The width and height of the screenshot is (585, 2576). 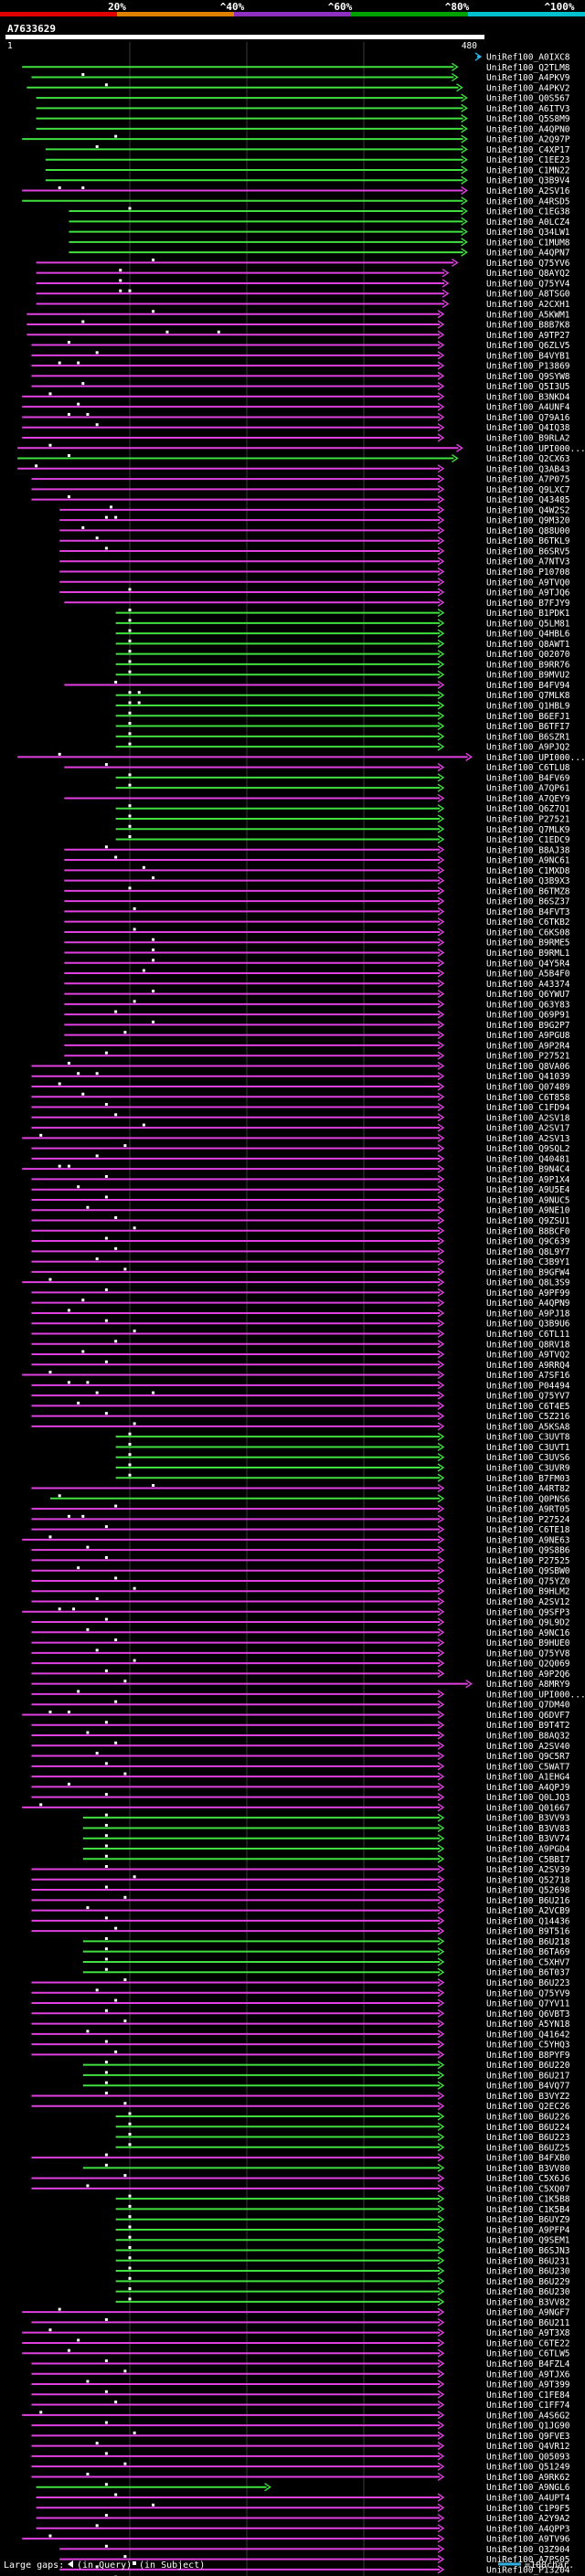 I want to click on hit-label: UniRef100_Q3B9U6, so click(x=528, y=1325).